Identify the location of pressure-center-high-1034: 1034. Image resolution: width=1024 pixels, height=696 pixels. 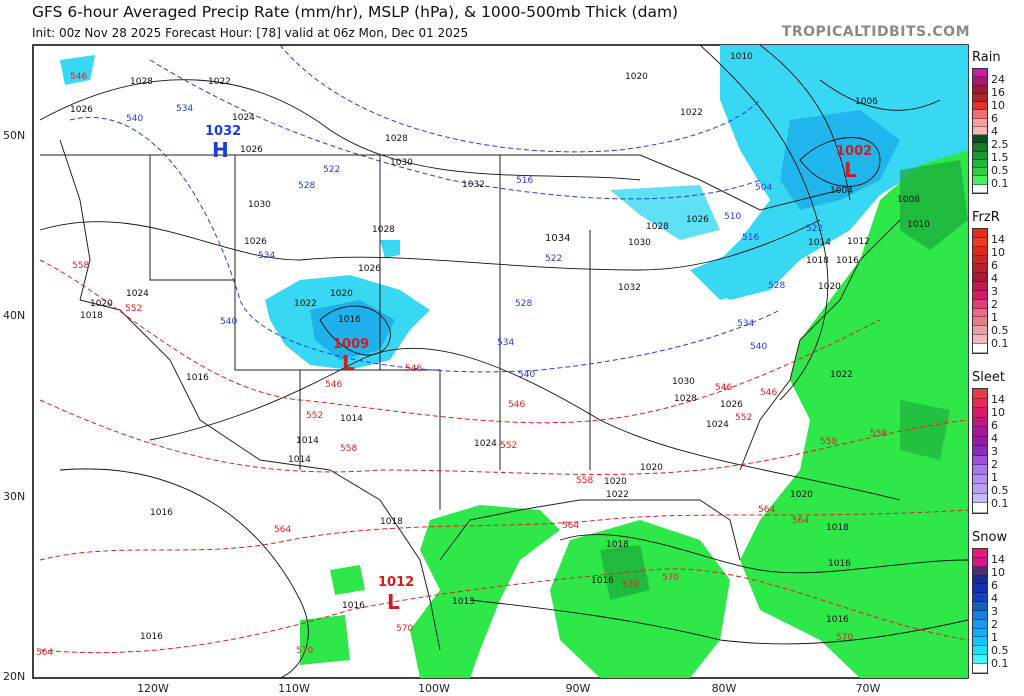
(557, 238).